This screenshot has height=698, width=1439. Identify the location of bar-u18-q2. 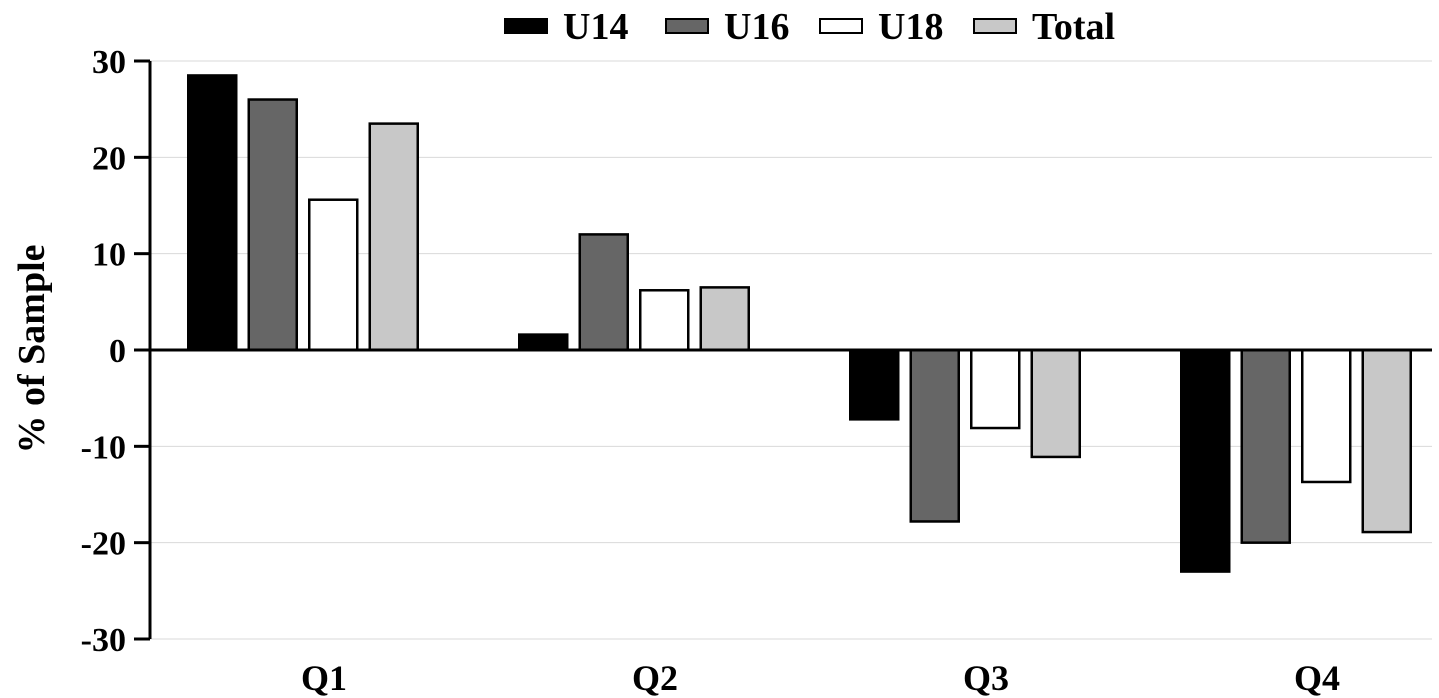
(664, 320).